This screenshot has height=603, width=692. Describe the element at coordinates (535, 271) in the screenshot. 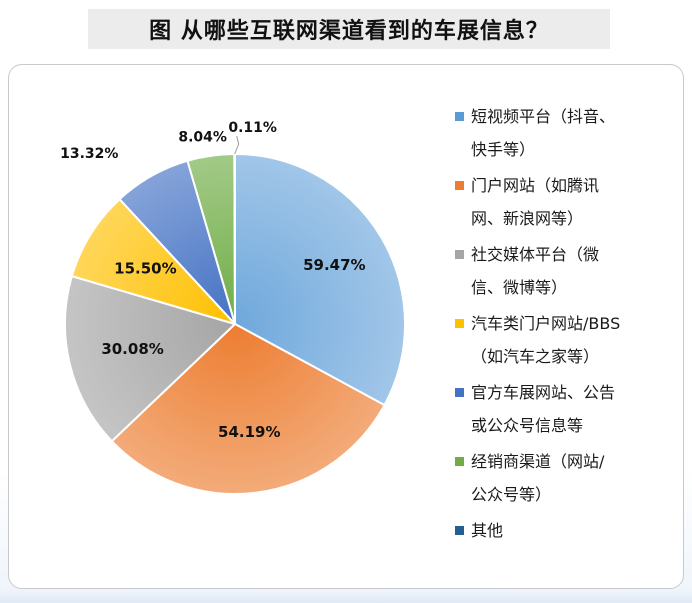

I see `legend-label: 社交媒体平台（微 信、微博等）` at that location.